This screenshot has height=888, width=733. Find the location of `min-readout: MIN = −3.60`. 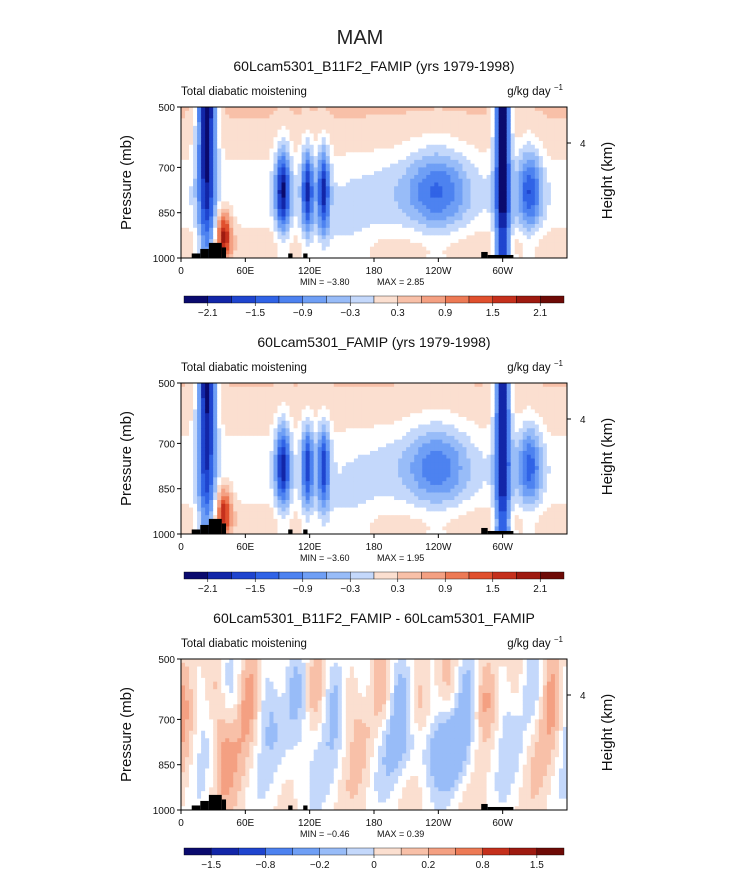

min-readout: MIN = −3.60 is located at coordinates (325, 558).